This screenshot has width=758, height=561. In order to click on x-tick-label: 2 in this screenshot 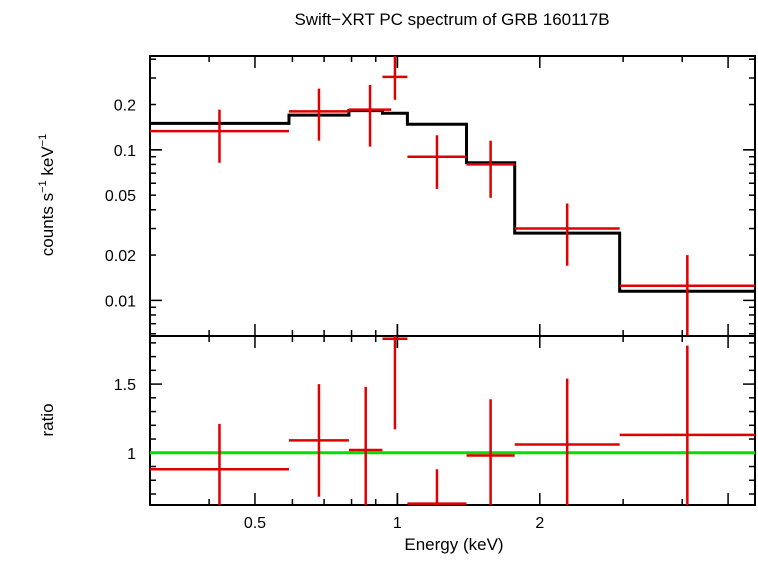, I will do `click(539, 523)`.